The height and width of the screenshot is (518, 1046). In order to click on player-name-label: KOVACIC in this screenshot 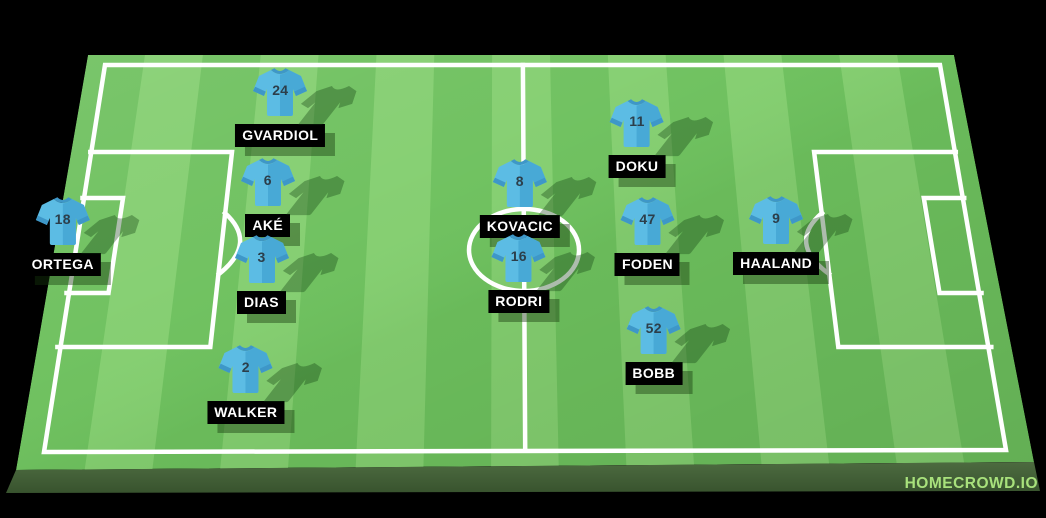, I will do `click(520, 226)`.